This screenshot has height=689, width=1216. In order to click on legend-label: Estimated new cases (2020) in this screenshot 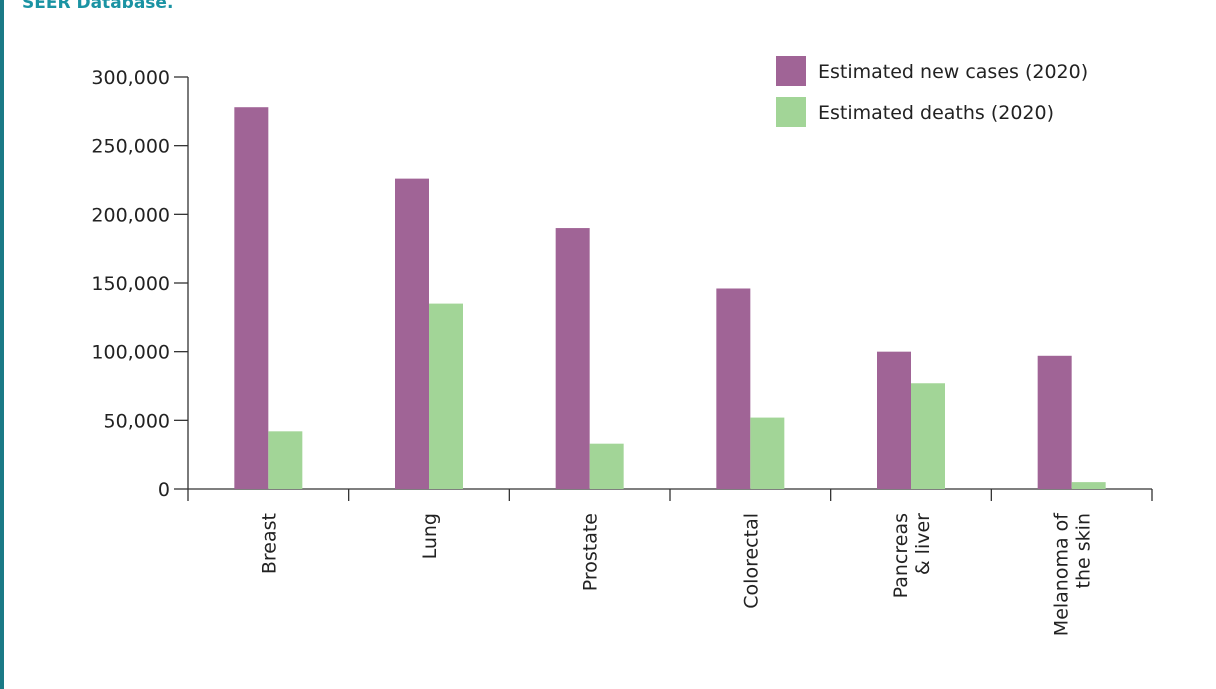, I will do `click(953, 72)`.